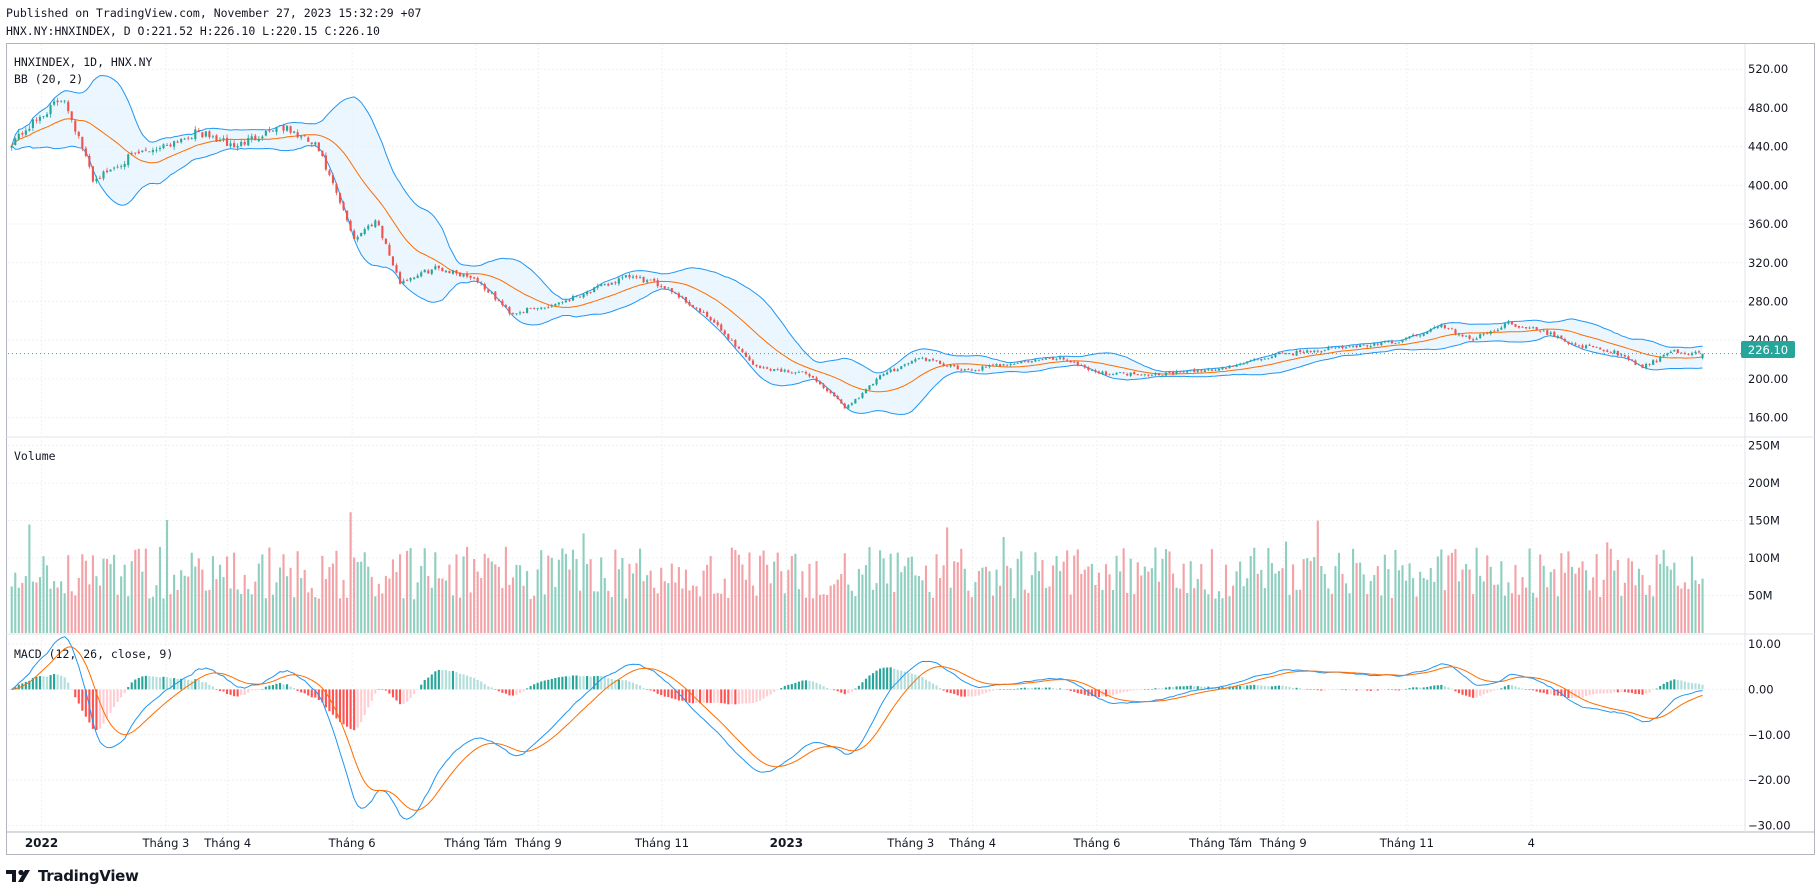  Describe the element at coordinates (72, 876) in the screenshot. I see `tradingview-brand: TradingView` at that location.